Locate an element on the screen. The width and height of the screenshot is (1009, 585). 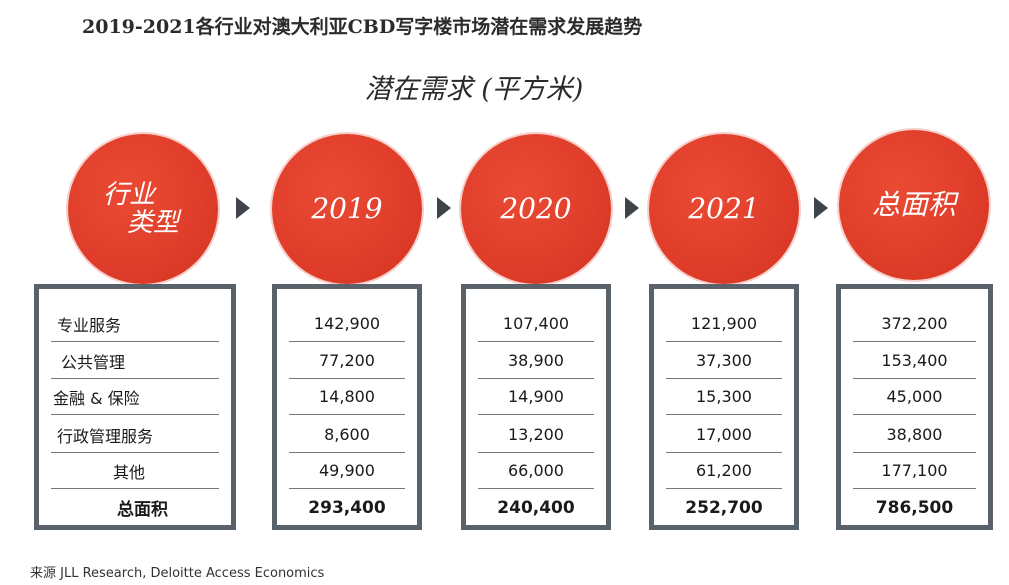
header-2020-label: 2020 is located at coordinates (536, 208).